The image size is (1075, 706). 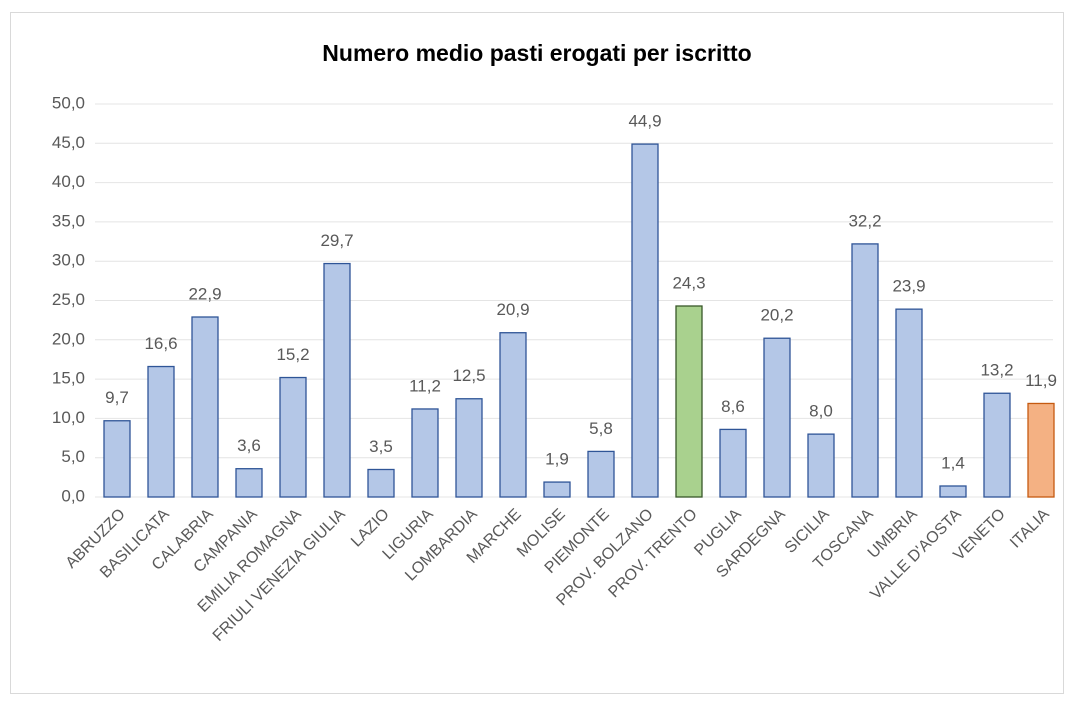 I want to click on chart-title: Numero medio pasti erogati per iscritto, so click(x=536, y=53).